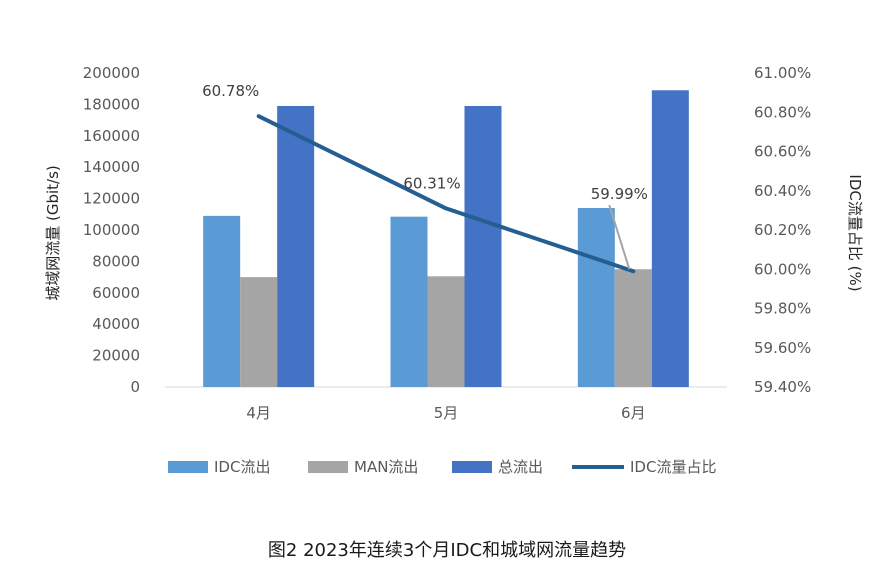 This screenshot has height=584, width=894. I want to click on line-data-label: 59.99%, so click(619, 194).